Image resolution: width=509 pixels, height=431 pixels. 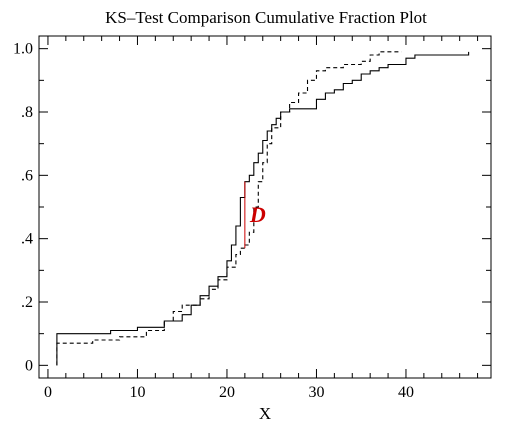 I want to click on y-tick-label: 1.0, so click(x=23, y=49).